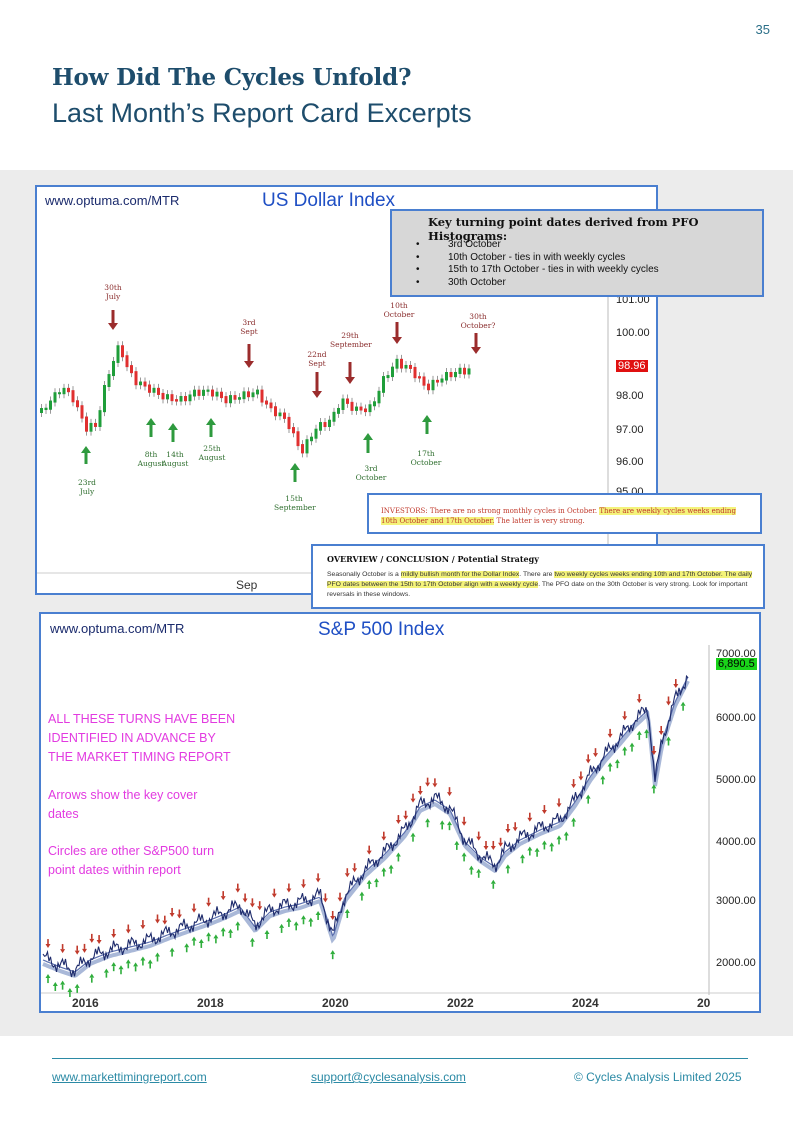 The image size is (793, 1121). Describe the element at coordinates (262, 113) in the screenshot. I see `page-subtitle: Last Month’s Report Card Excerpts` at that location.